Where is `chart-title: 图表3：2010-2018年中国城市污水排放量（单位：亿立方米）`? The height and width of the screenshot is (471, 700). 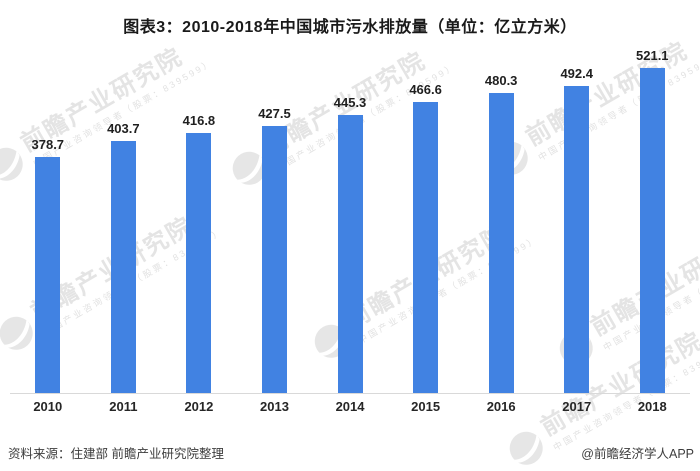
chart-title: 图表3：2010-2018年中国城市污水排放量（单位：亿立方米） is located at coordinates (350, 27).